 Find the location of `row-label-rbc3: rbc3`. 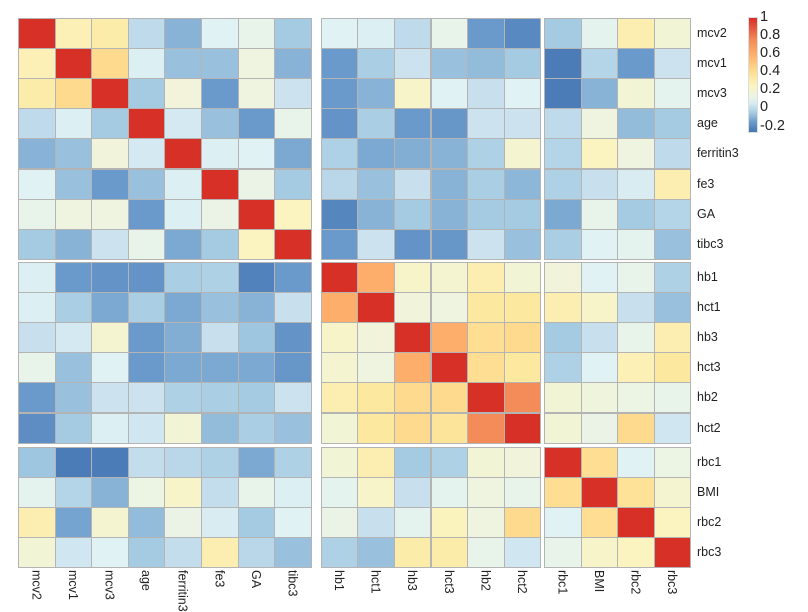

row-label-rbc3: rbc3 is located at coordinates (709, 552).